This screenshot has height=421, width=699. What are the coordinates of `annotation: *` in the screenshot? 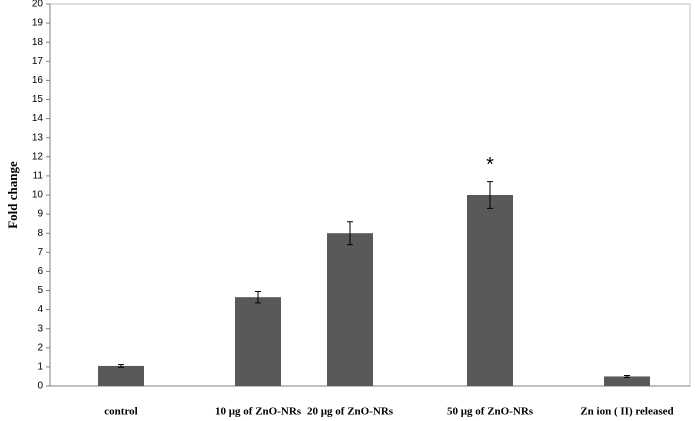 It's located at (490, 165).